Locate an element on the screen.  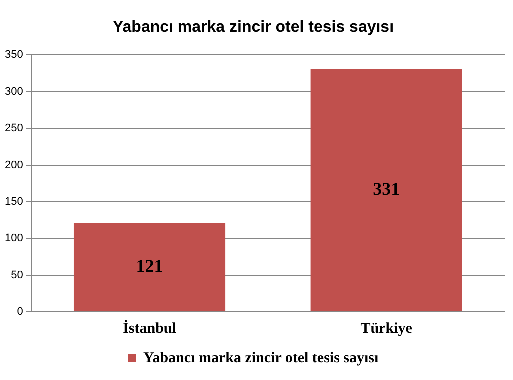
chart-title: Yabancı marka zincir otel tesis sayısı is located at coordinates (253, 27).